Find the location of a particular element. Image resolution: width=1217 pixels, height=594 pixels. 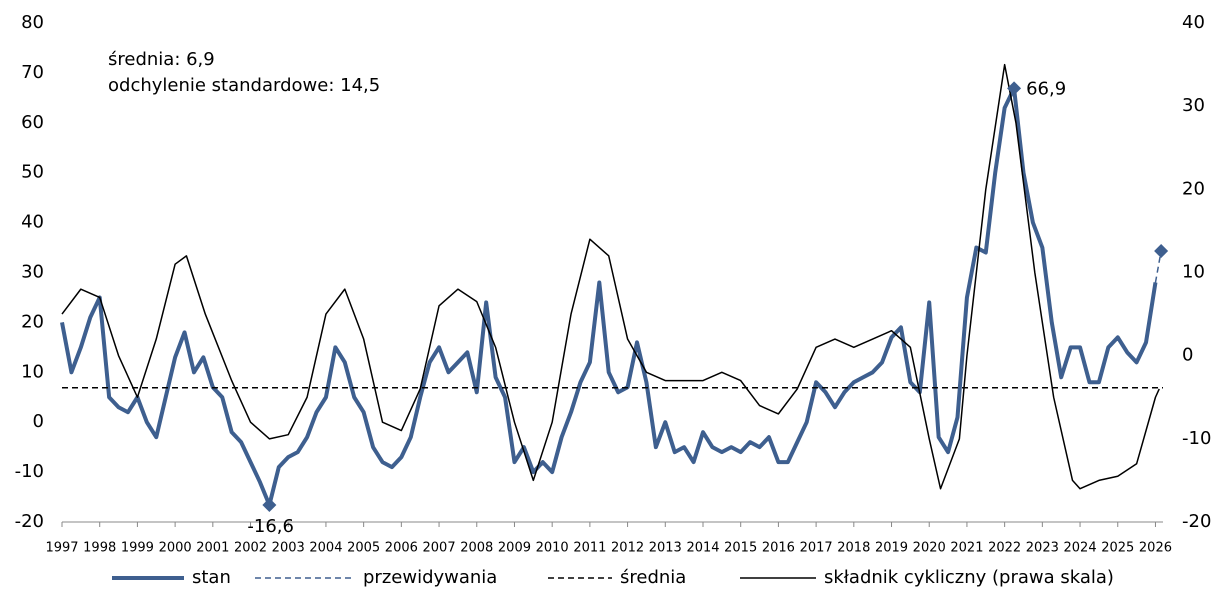

y-tick-label: 50 is located at coordinates (32, 172).